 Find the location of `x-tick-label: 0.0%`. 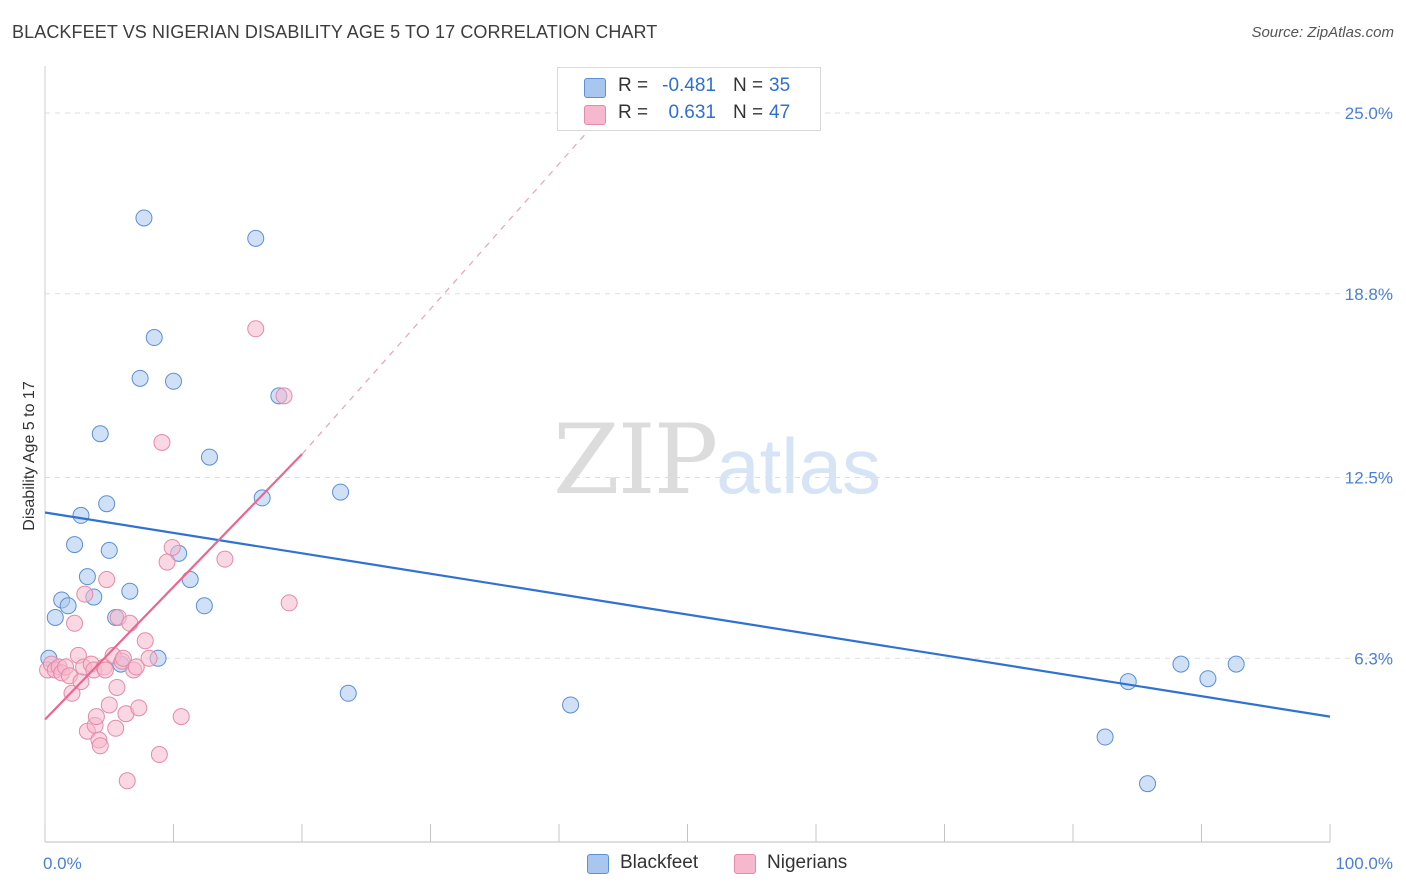

x-tick-label: 0.0% is located at coordinates (62, 863).